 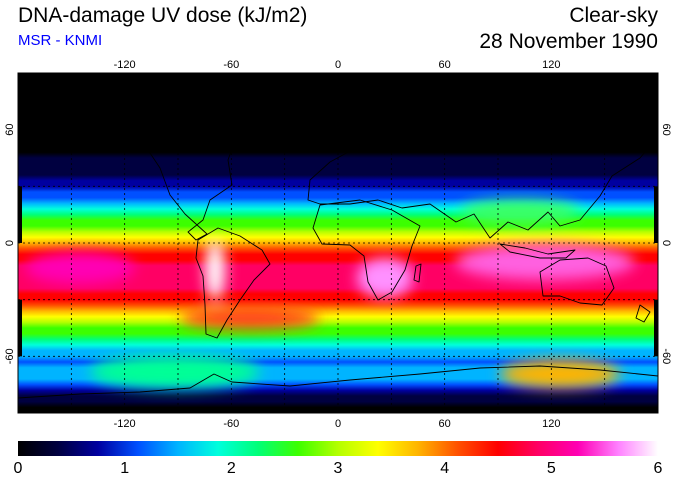 What do you see at coordinates (520, 212) in the screenshot?
I see `anomaly-asia-tropics` at bounding box center [520, 212].